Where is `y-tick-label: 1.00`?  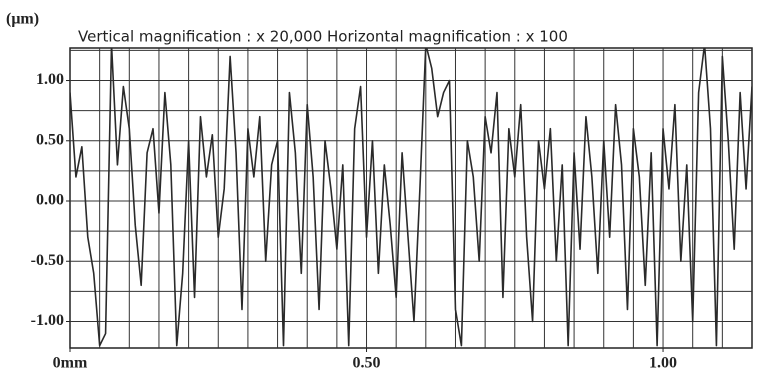 y-tick-label: 1.00 is located at coordinates (50, 79).